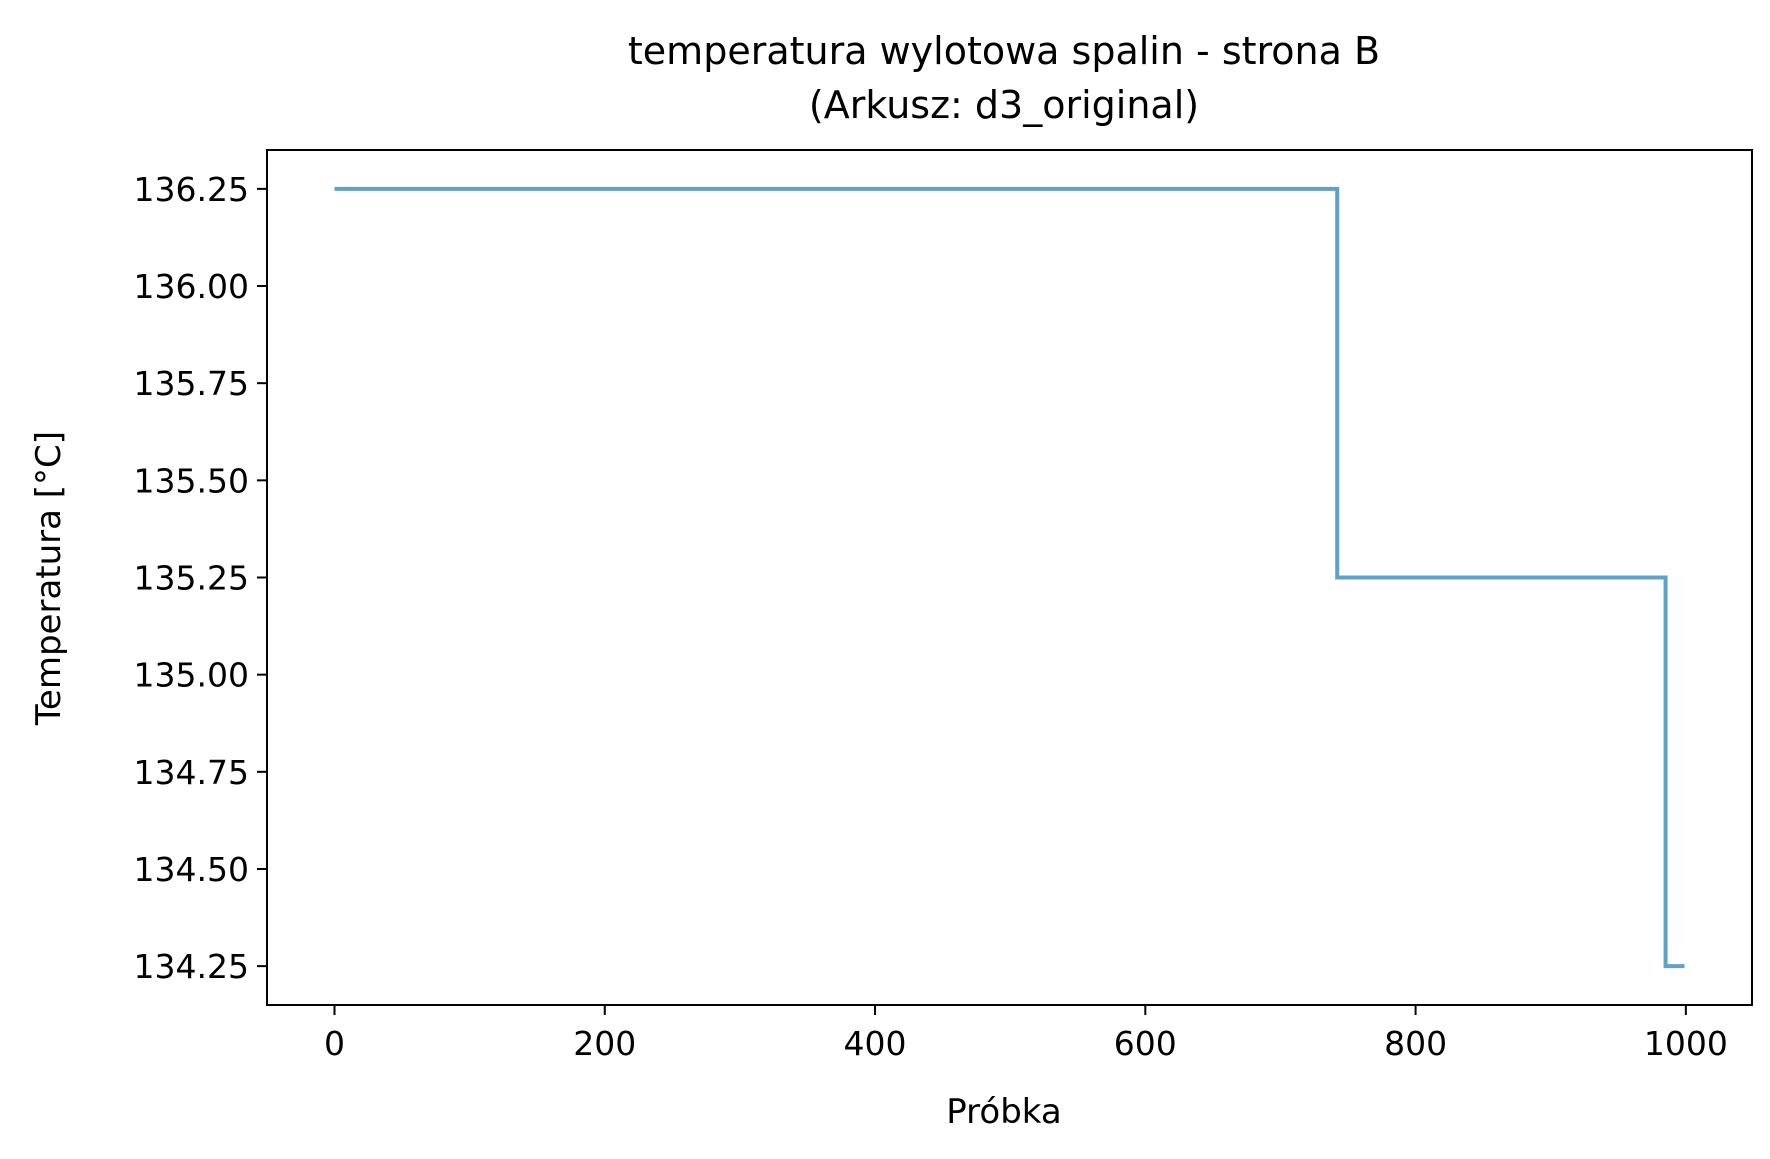  I want to click on x-tick-label: 0, so click(334, 1043).